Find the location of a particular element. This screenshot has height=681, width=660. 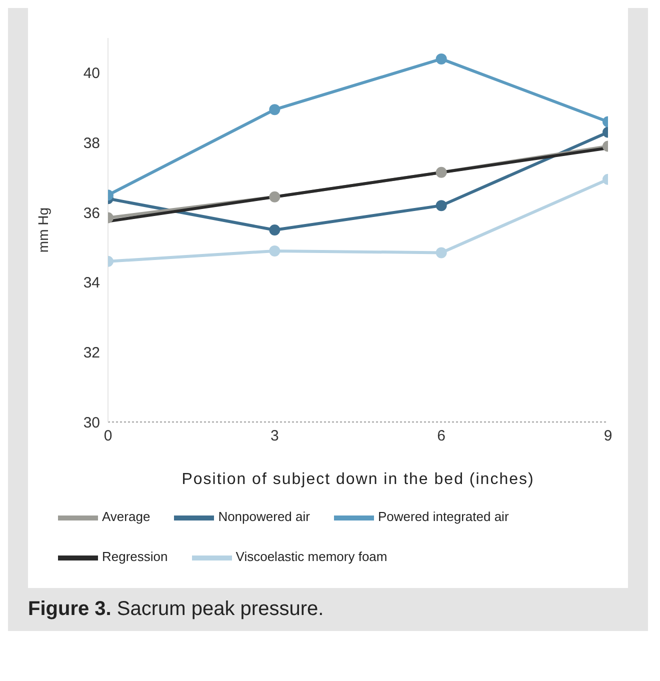

x-tick-label: 3 is located at coordinates (274, 436).